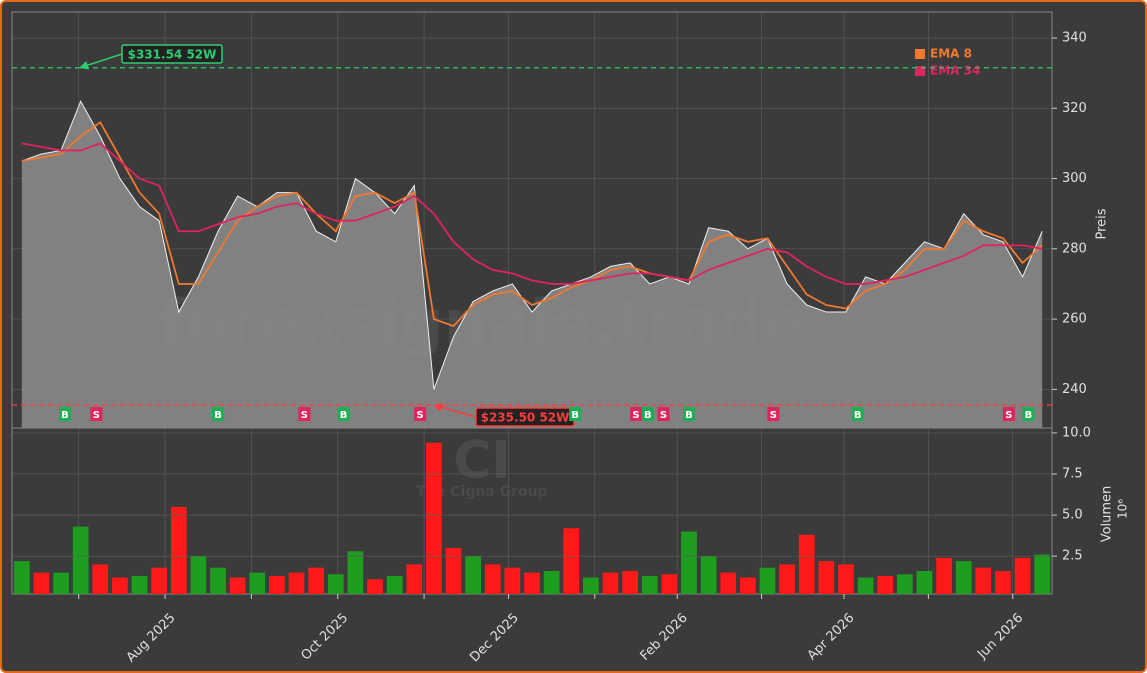  Describe the element at coordinates (1072, 556) in the screenshot. I see `y-tick-label: 2.5` at that location.